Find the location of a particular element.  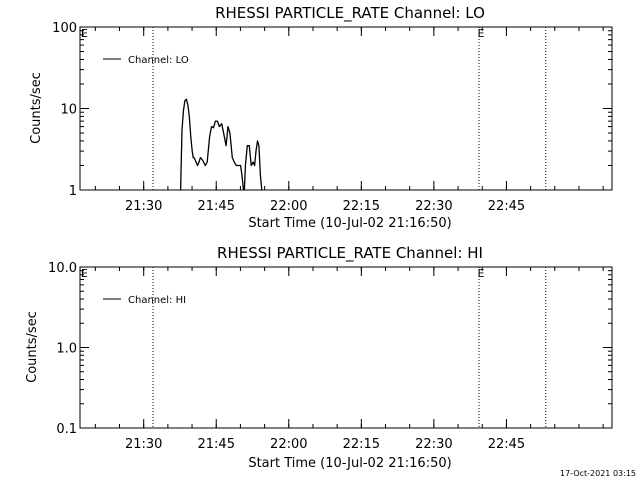

y-tick-label: 1 is located at coordinates (73, 191).